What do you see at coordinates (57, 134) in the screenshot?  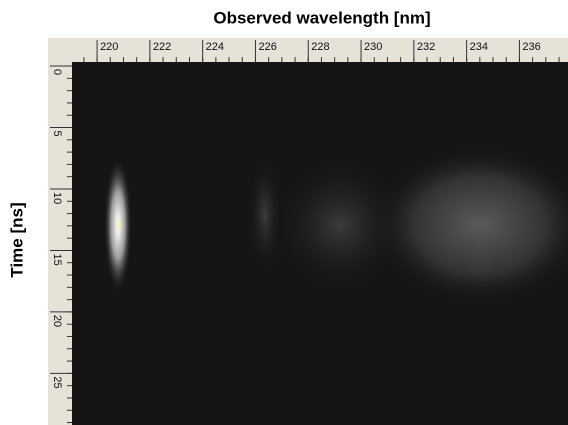 I see `y-tick-label: 5` at bounding box center [57, 134].